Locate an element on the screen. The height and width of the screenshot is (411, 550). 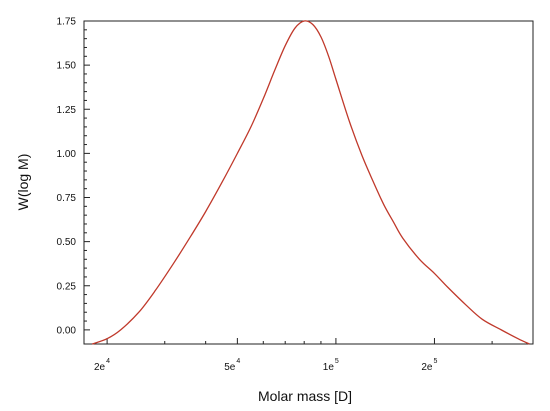
y-axis-ticks: 0.00 0.25 0.50 0.75 1.00 1.25 1.50 1.75 is located at coordinates (73, 176).